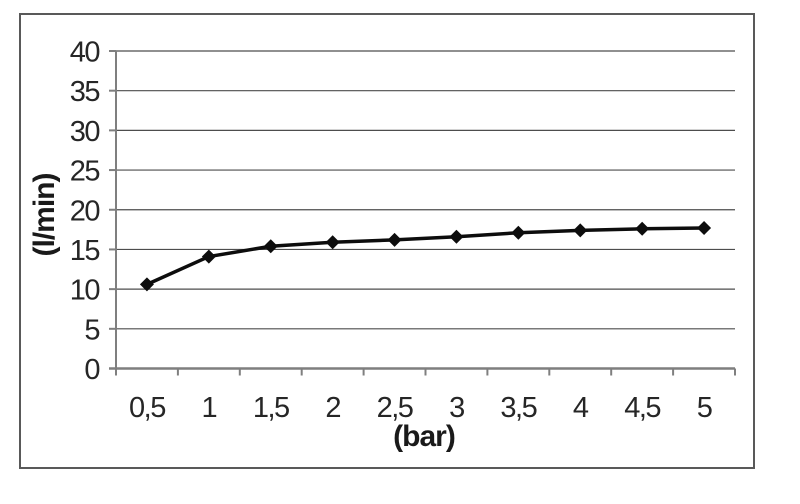  What do you see at coordinates (425, 256) in the screenshot?
I see `data-series-line` at bounding box center [425, 256].